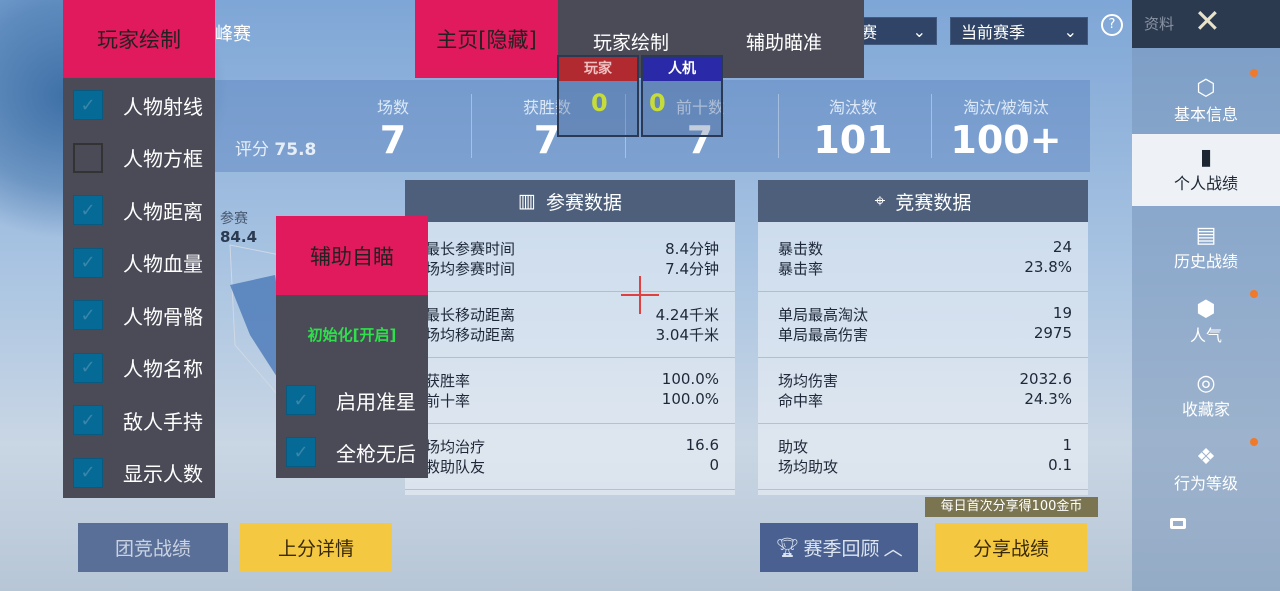 The height and width of the screenshot is (591, 1280). I want to click on stat-row: 命中率 24.3%, so click(925, 400).